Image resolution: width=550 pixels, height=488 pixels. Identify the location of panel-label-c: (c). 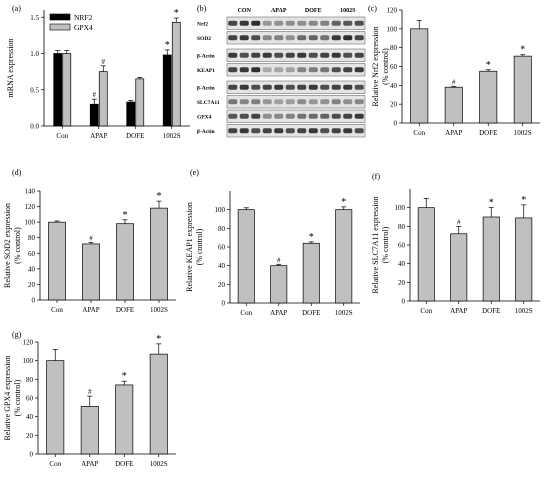
(372, 8).